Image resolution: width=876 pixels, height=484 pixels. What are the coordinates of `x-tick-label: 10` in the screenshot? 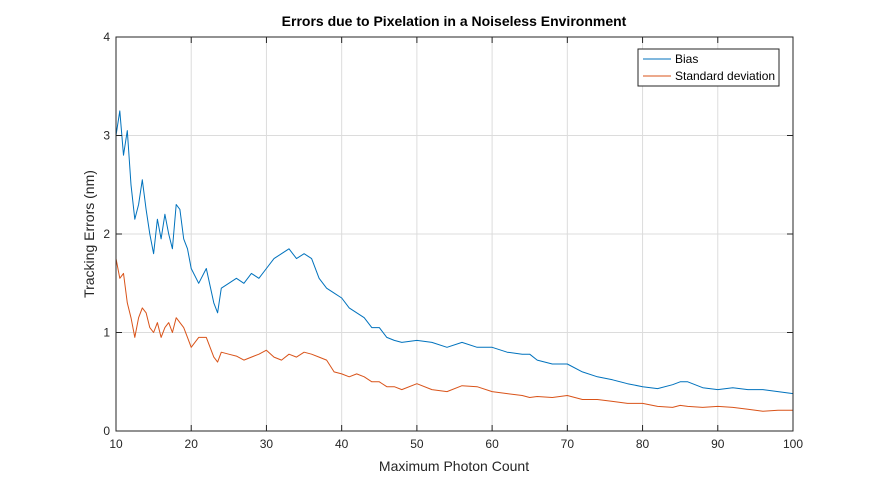 It's located at (116, 444).